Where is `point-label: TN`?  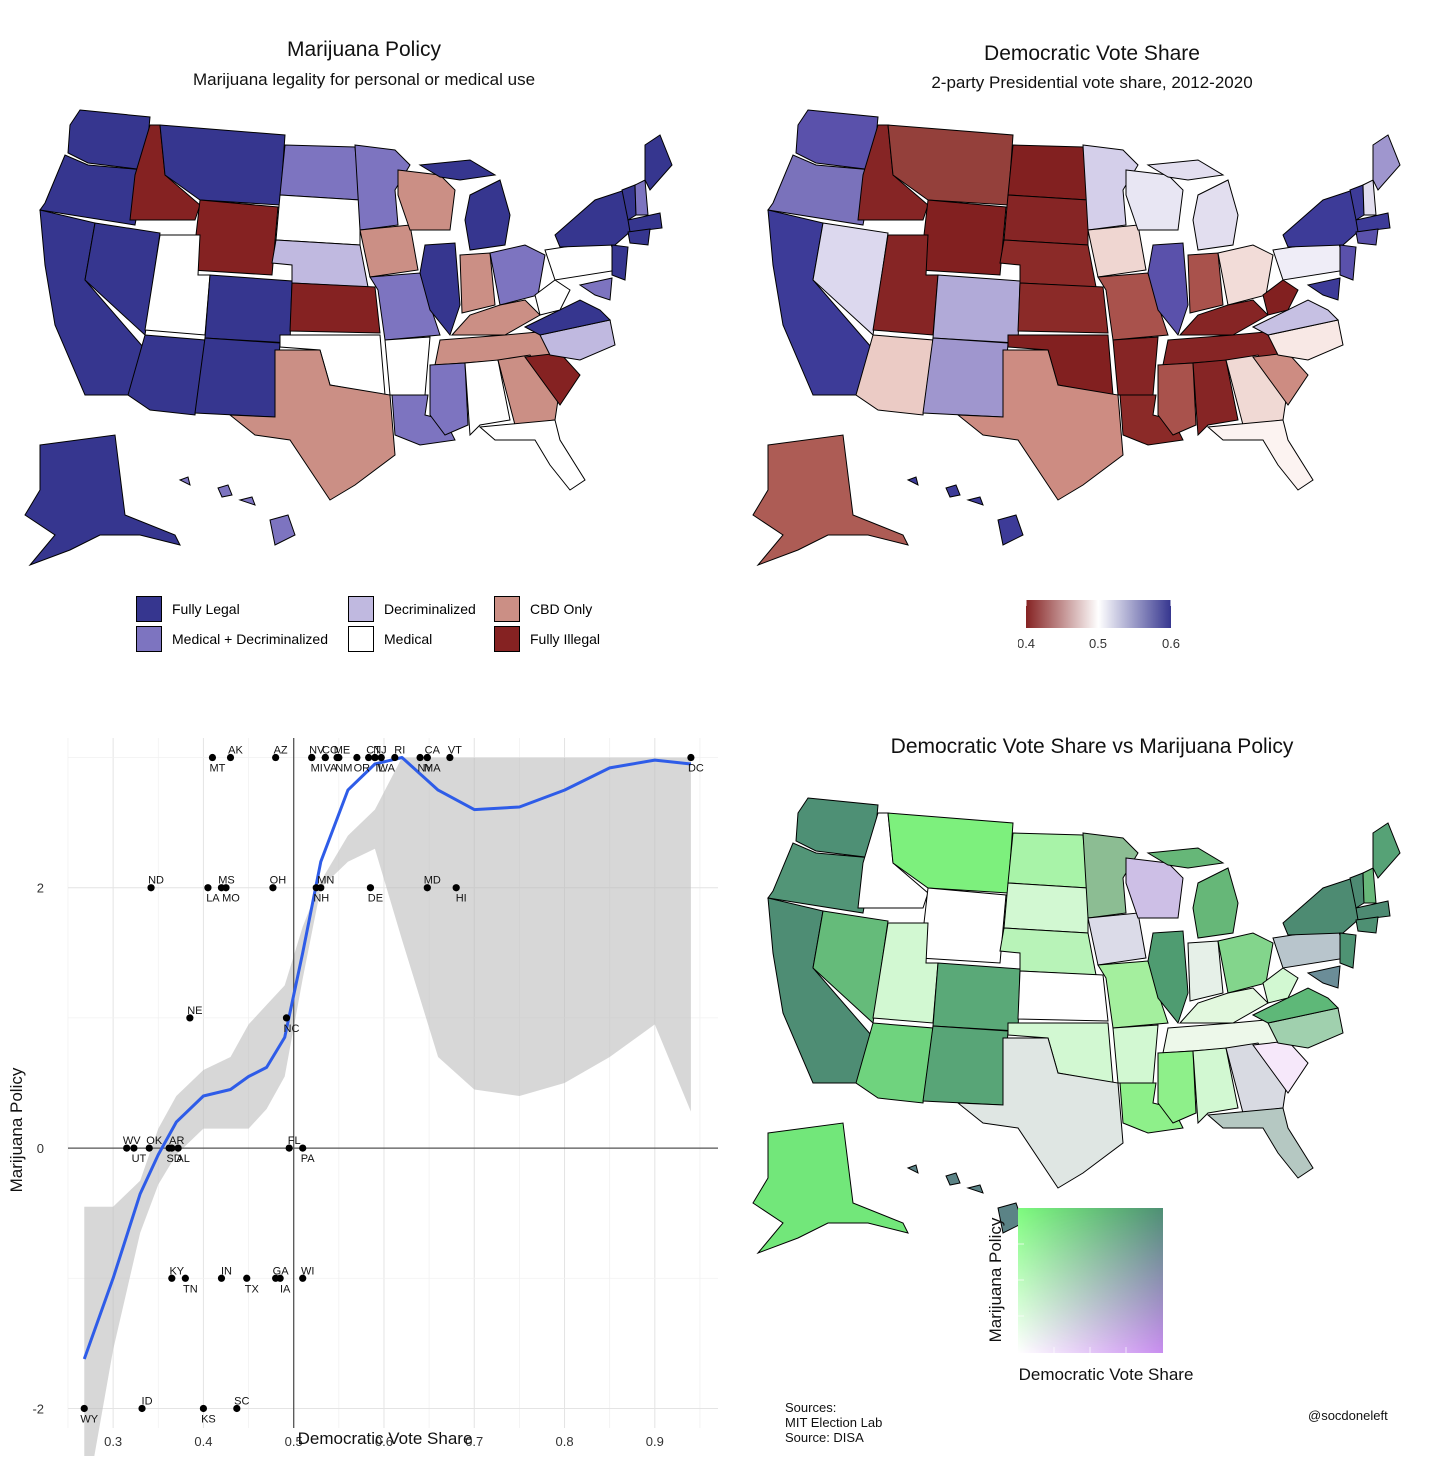 point-label: TN is located at coordinates (190, 1289).